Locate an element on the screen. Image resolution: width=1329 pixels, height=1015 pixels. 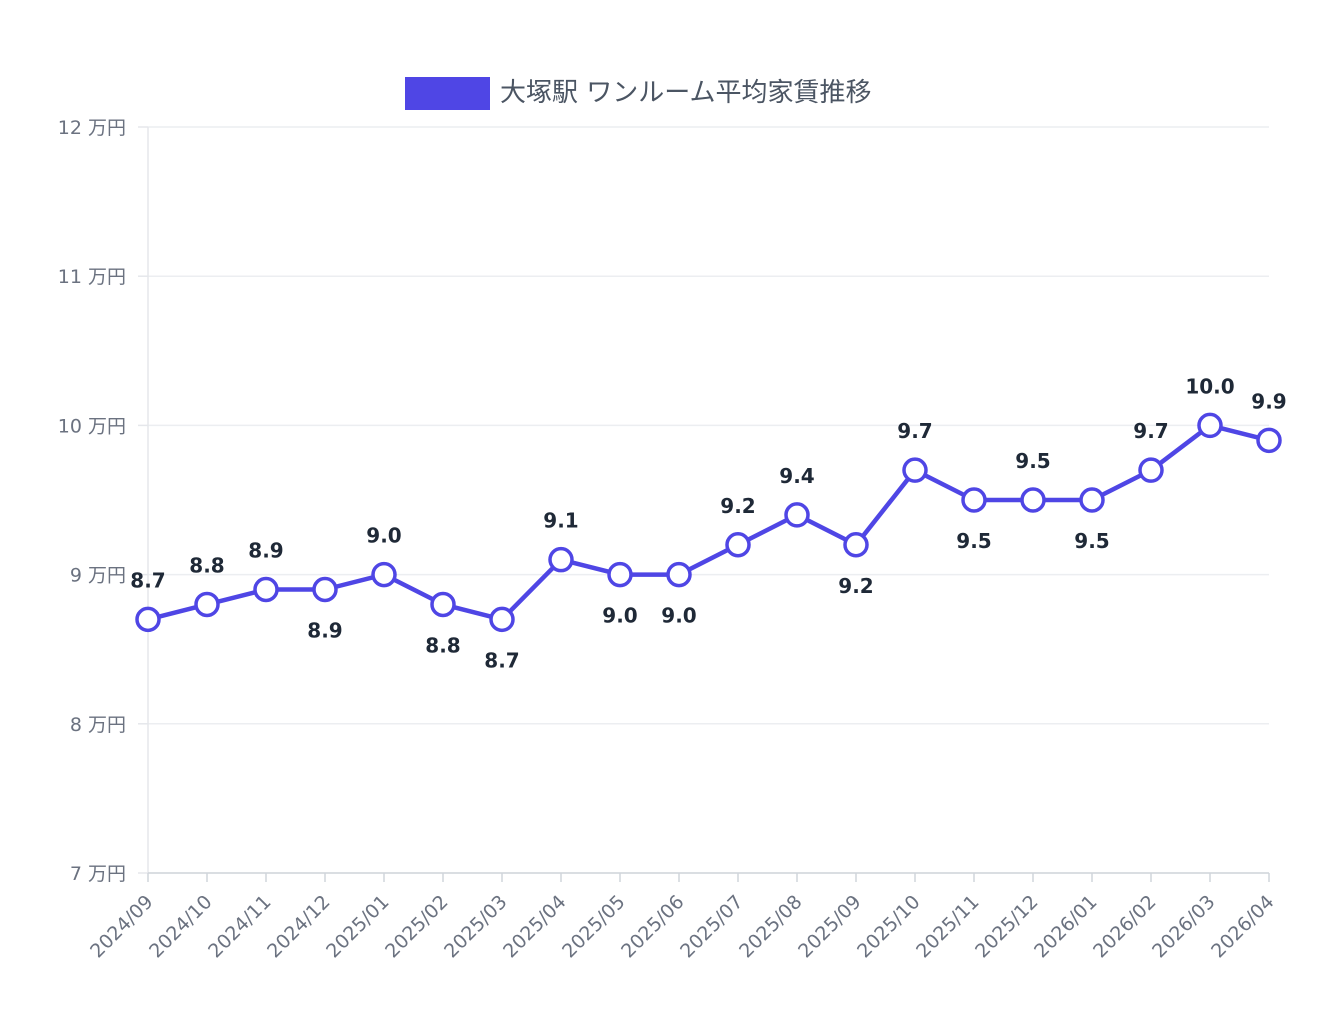
legend-swatch is located at coordinates (447, 93).